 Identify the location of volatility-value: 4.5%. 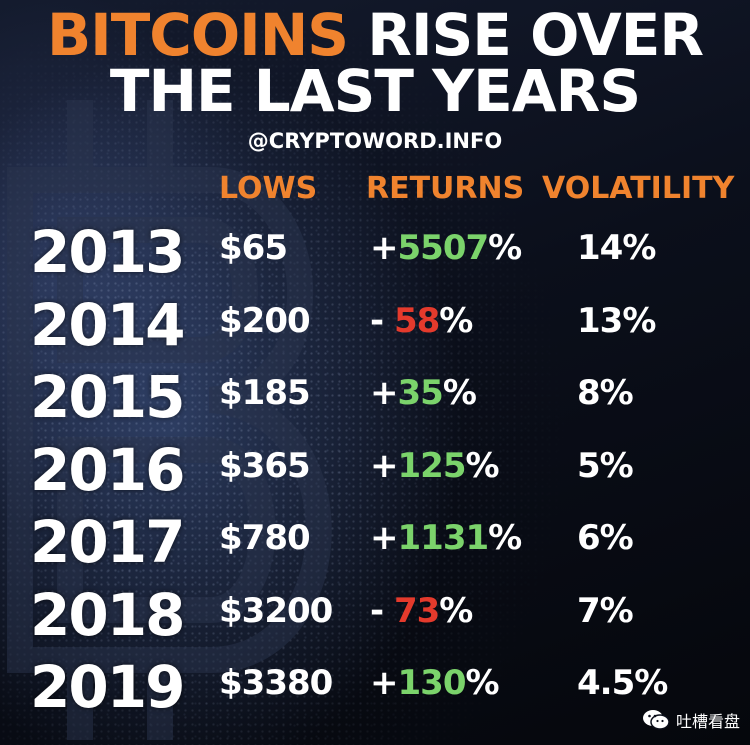
(622, 683).